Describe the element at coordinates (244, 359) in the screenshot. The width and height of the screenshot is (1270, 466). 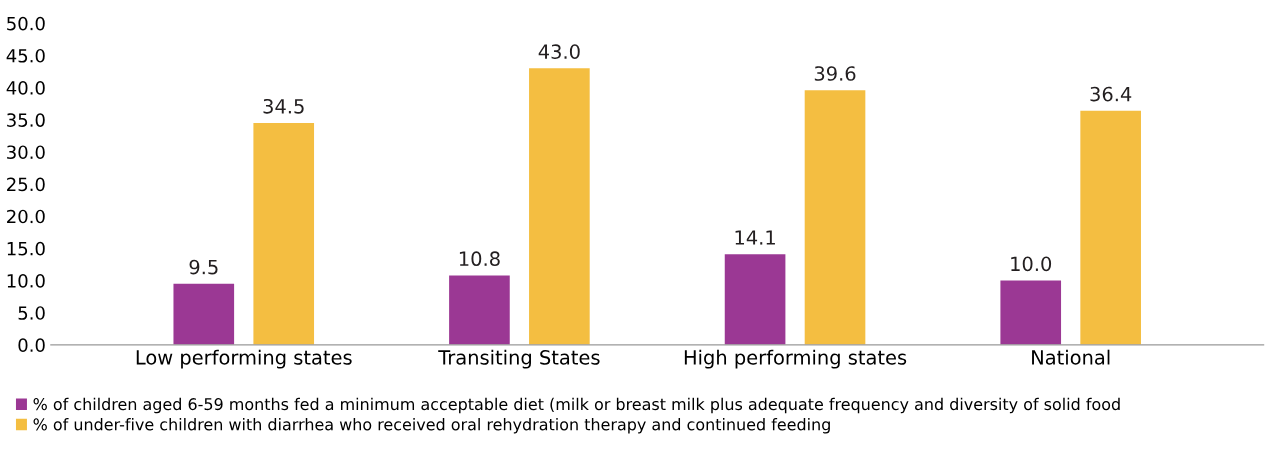
I see `x-tick-label: Low performing states` at that location.